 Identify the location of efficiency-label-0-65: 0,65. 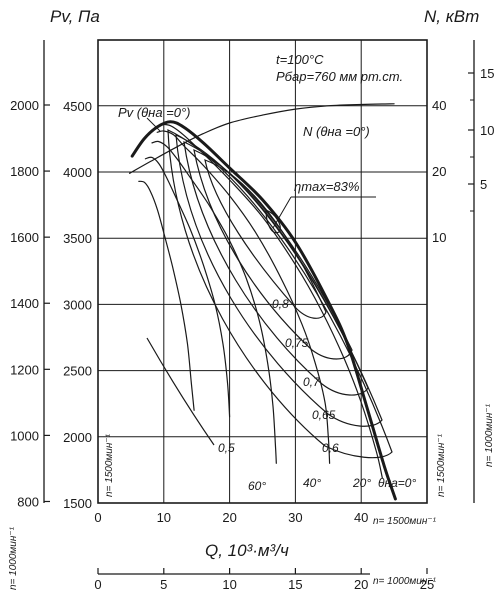
(324, 415).